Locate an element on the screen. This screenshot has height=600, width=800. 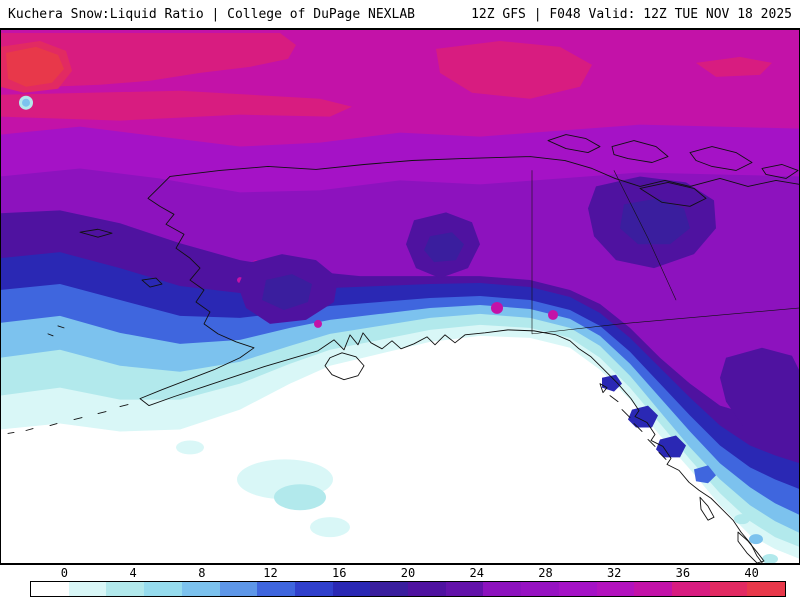
cyan-spot-top-left is located at coordinates (26, 102).